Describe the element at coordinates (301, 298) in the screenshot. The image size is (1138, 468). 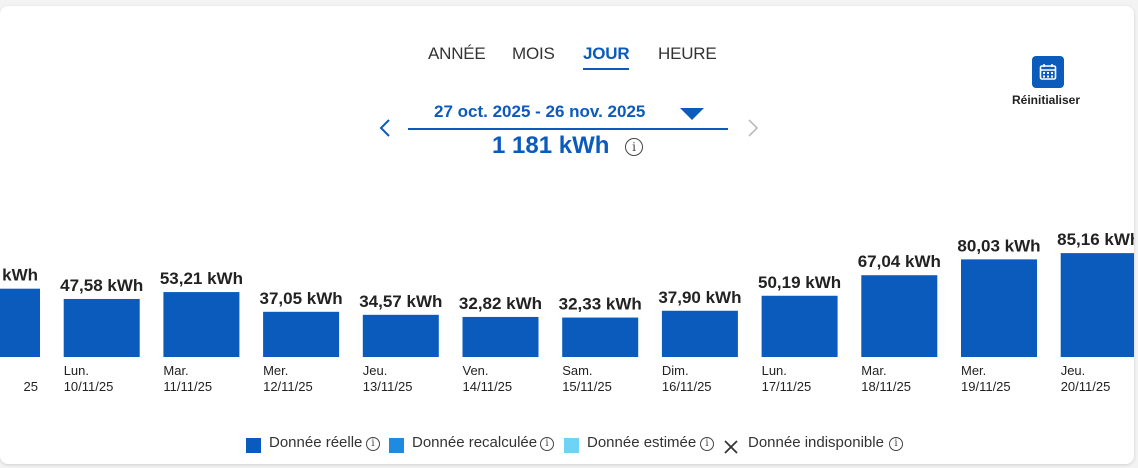
I see `bar-value-label: 37,05 kWh` at that location.